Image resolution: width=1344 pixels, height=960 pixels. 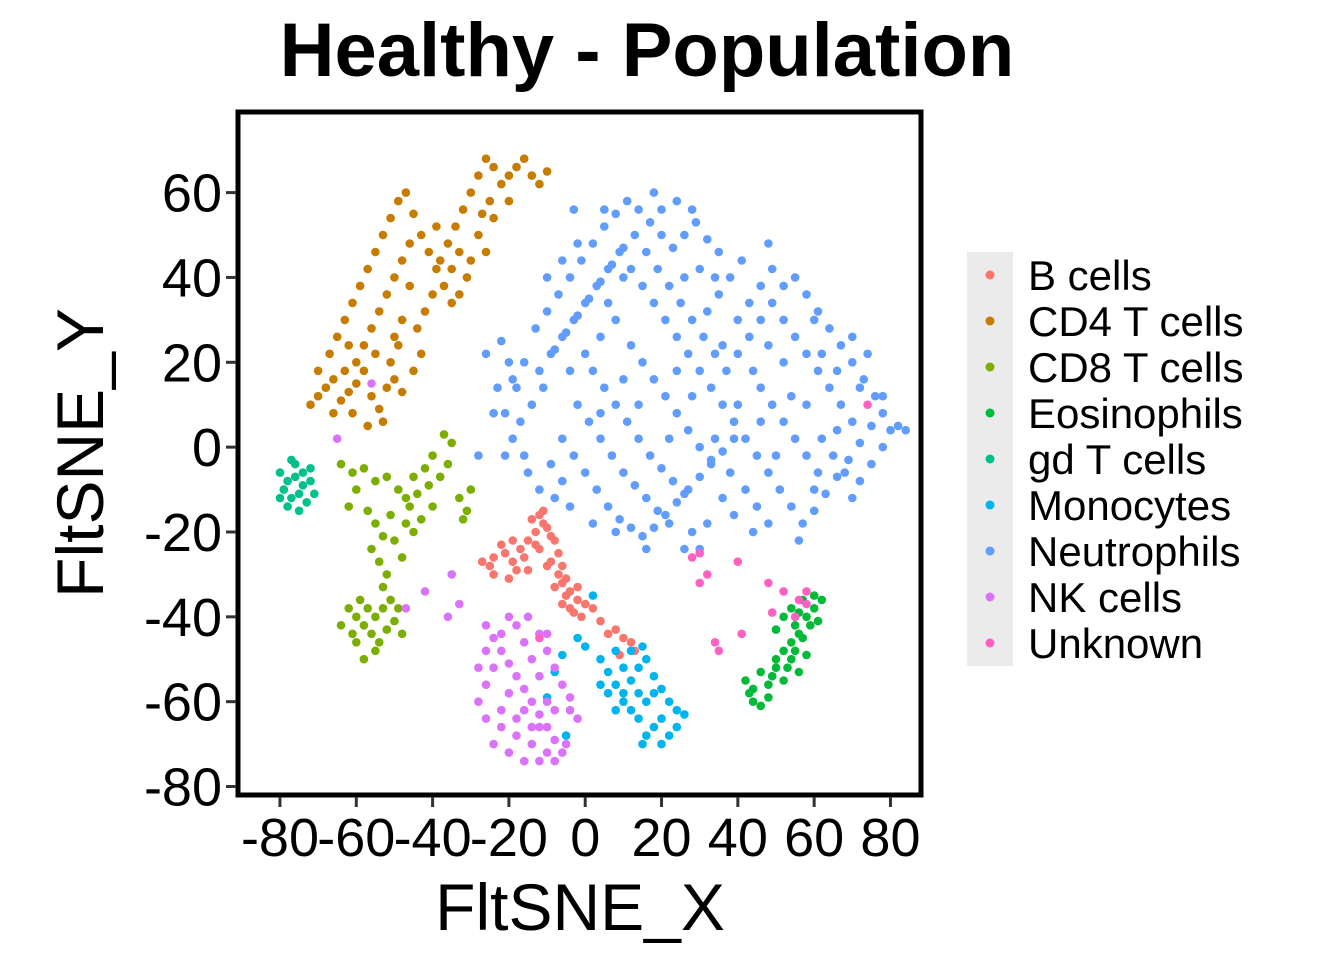 What do you see at coordinates (190, 491) in the screenshot?
I see `y-axis: -80 -60 -40 -20 0 20 40 60` at bounding box center [190, 491].